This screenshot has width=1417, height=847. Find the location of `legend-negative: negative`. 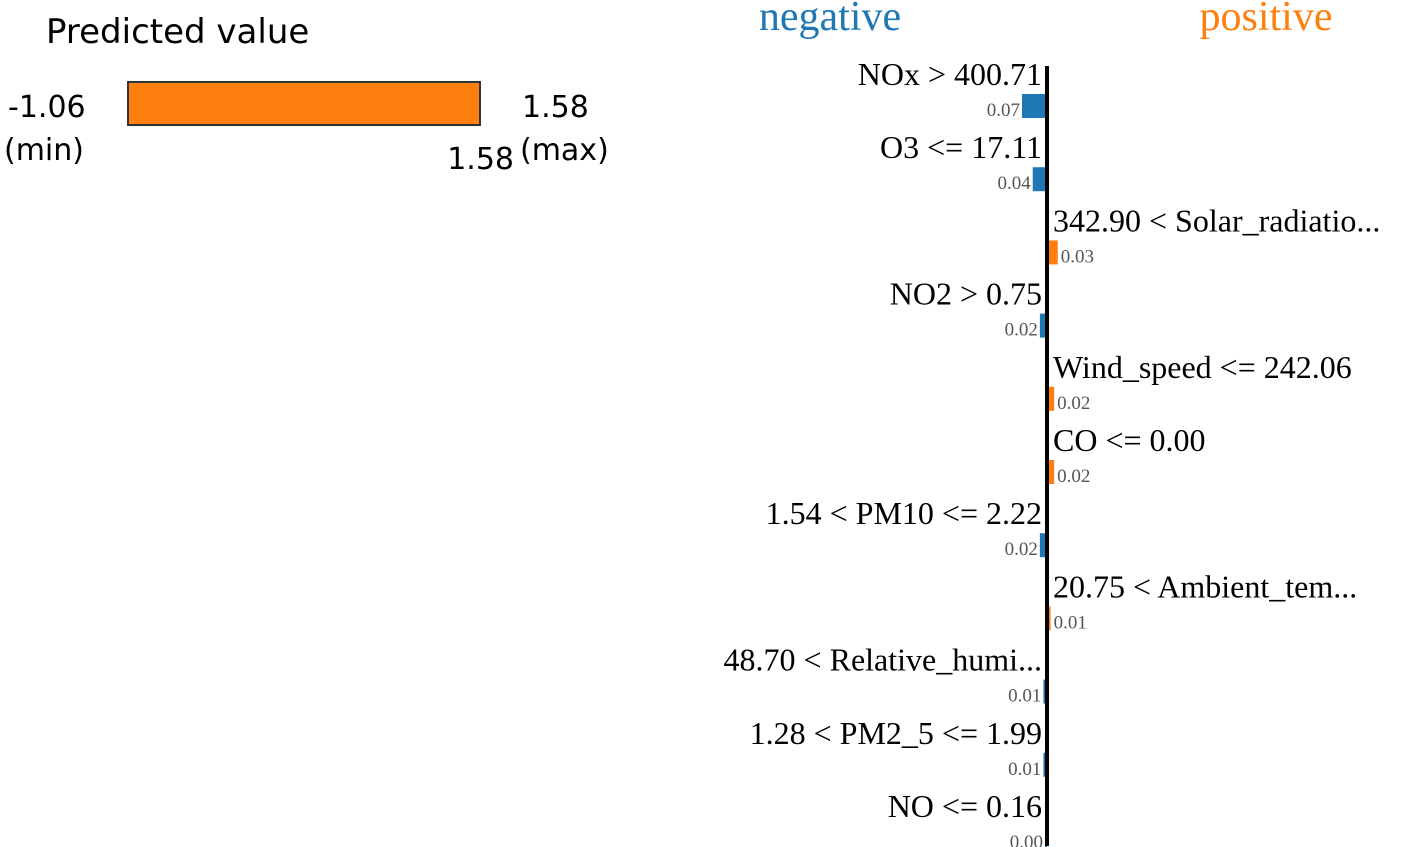

legend-negative: negative is located at coordinates (830, 20).